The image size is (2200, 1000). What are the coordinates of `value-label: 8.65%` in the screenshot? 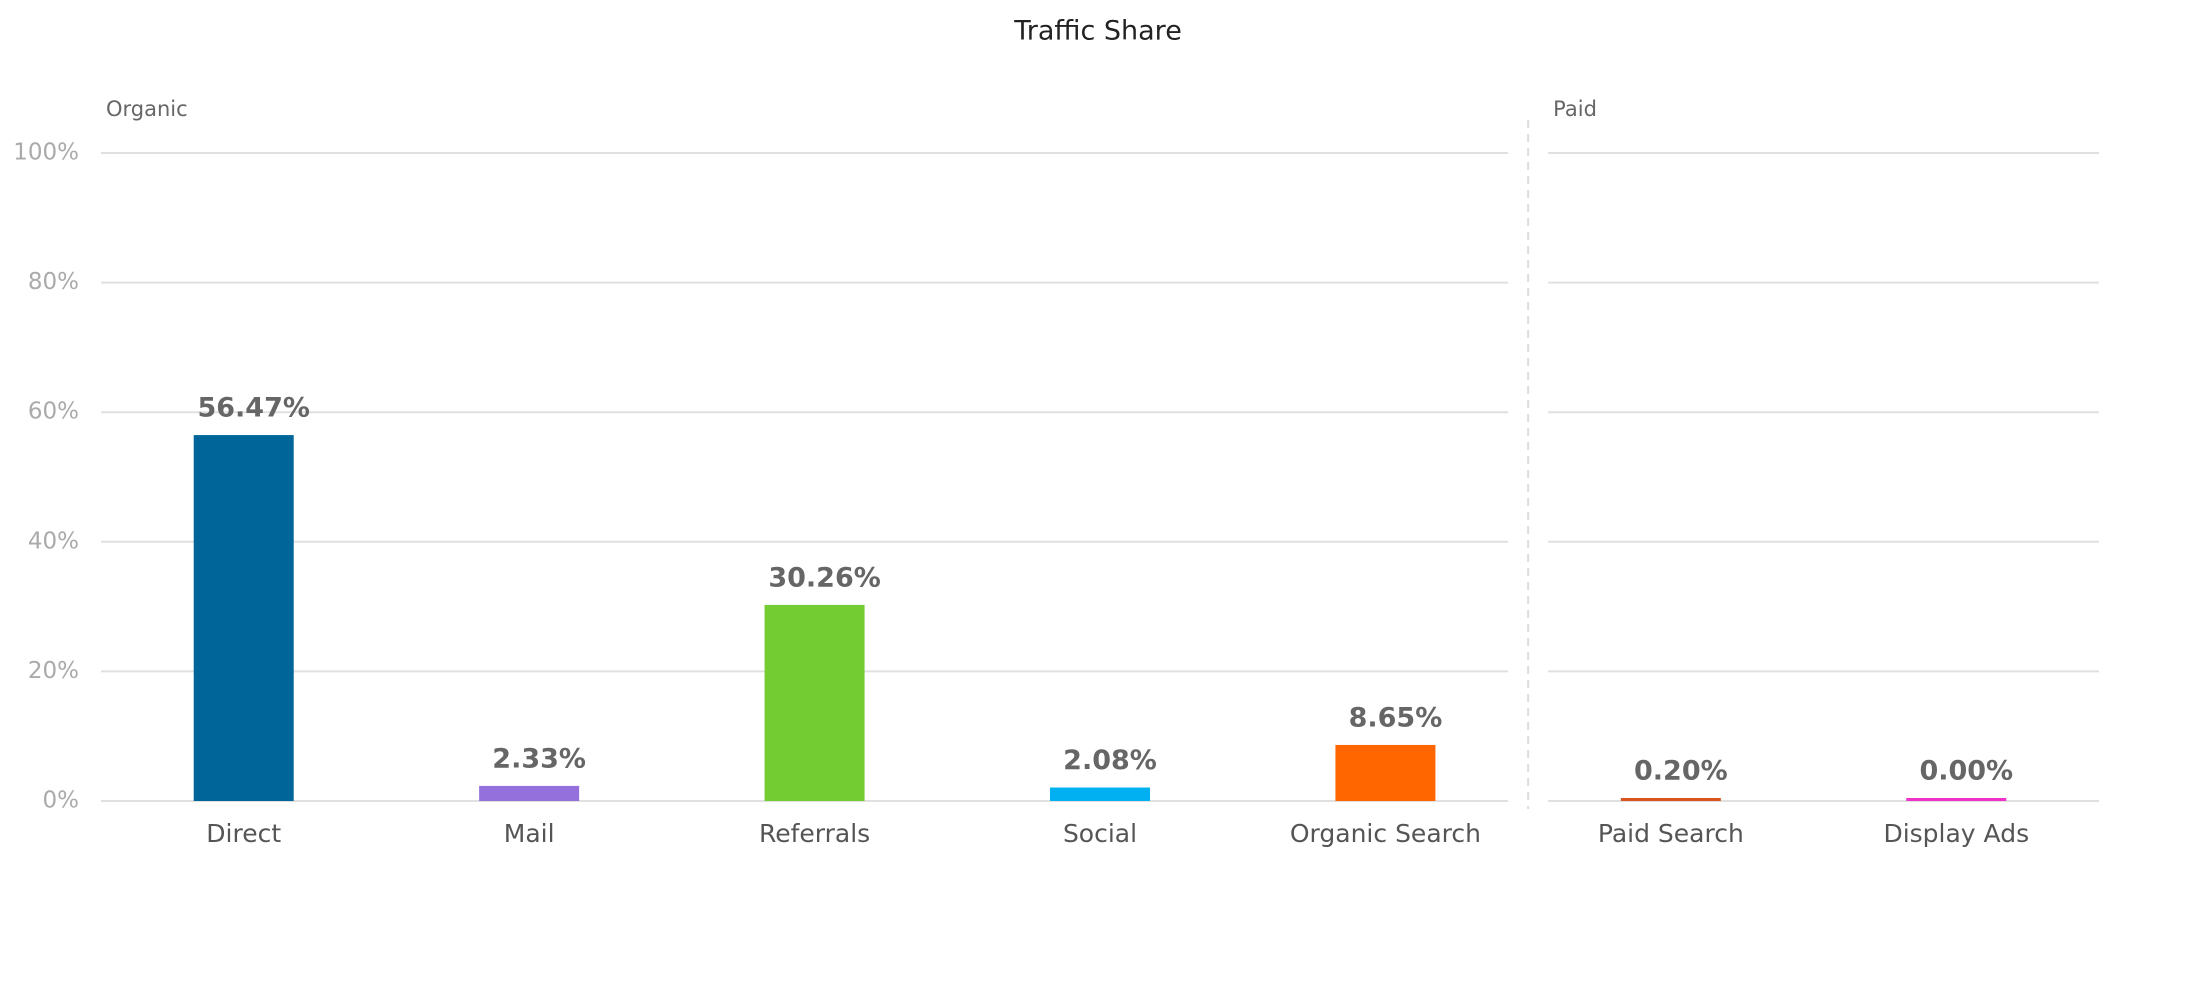 It's located at (1396, 717).